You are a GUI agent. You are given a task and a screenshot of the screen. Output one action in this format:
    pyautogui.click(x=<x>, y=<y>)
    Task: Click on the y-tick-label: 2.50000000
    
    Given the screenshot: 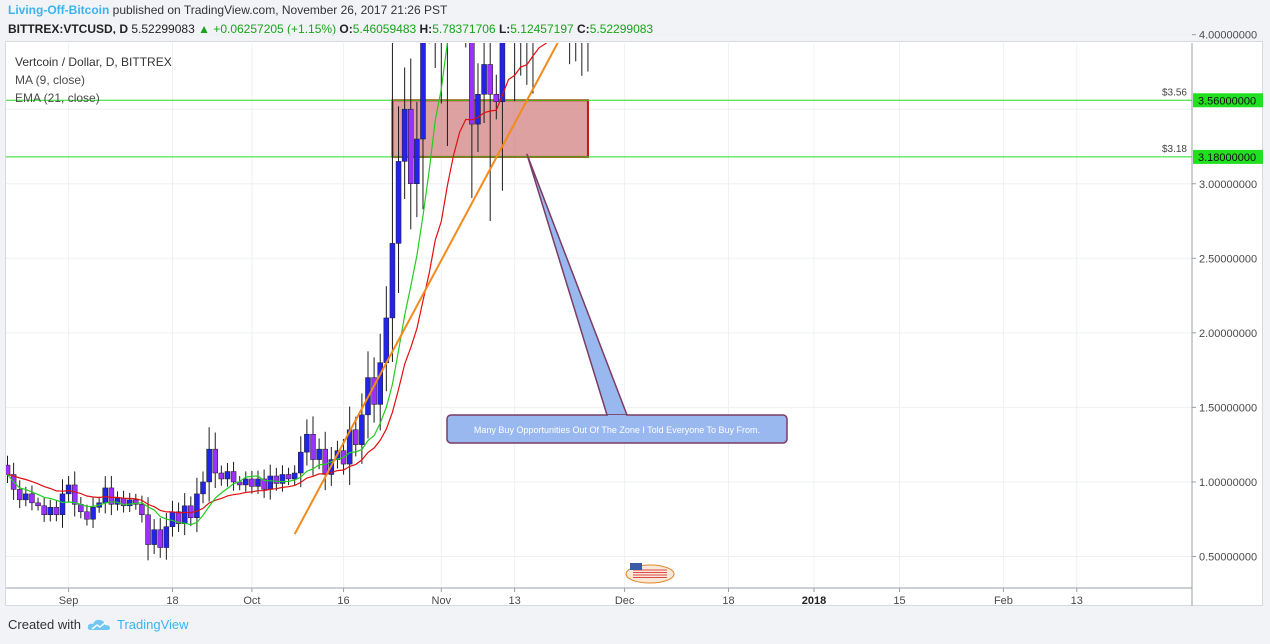 What is the action you would take?
    pyautogui.click(x=1228, y=259)
    